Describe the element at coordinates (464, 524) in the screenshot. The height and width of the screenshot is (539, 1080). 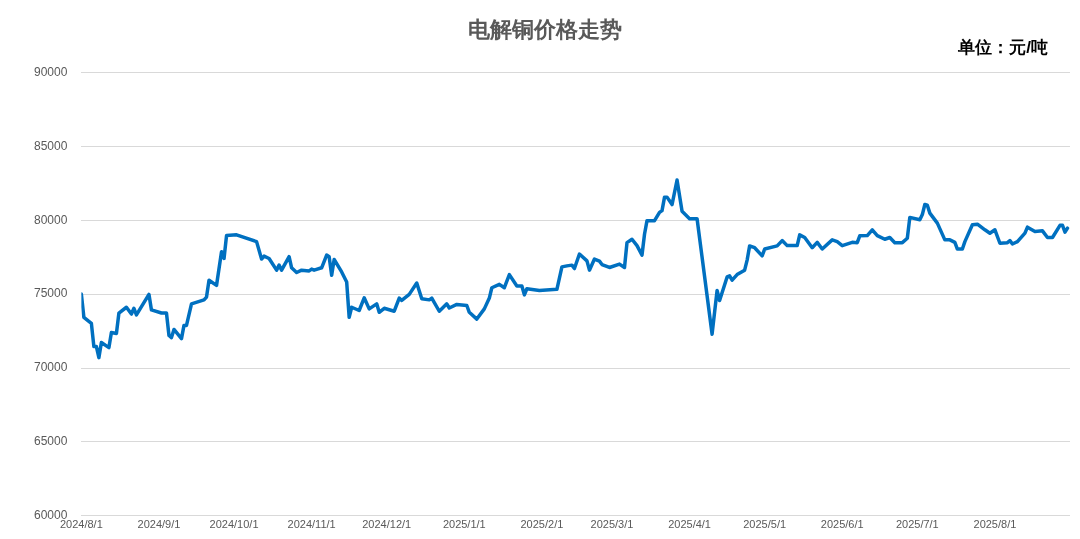
I see `x-tick-label: 2025/1/1` at that location.